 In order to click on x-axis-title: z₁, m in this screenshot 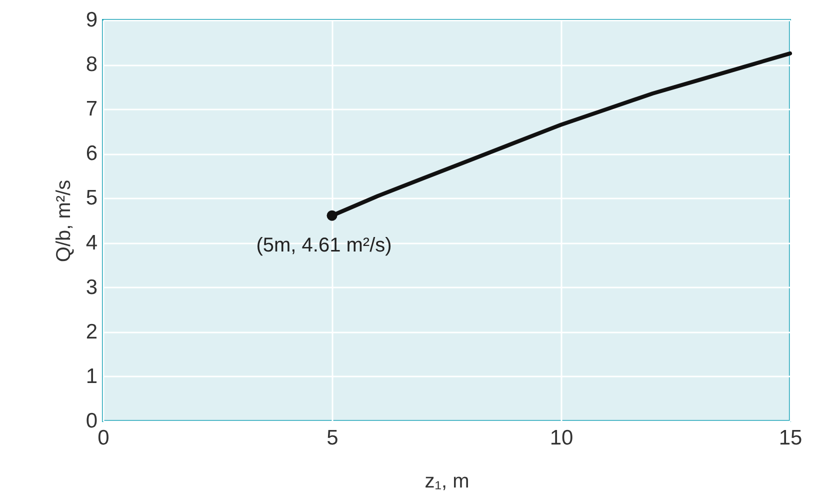, I will do `click(447, 481)`.